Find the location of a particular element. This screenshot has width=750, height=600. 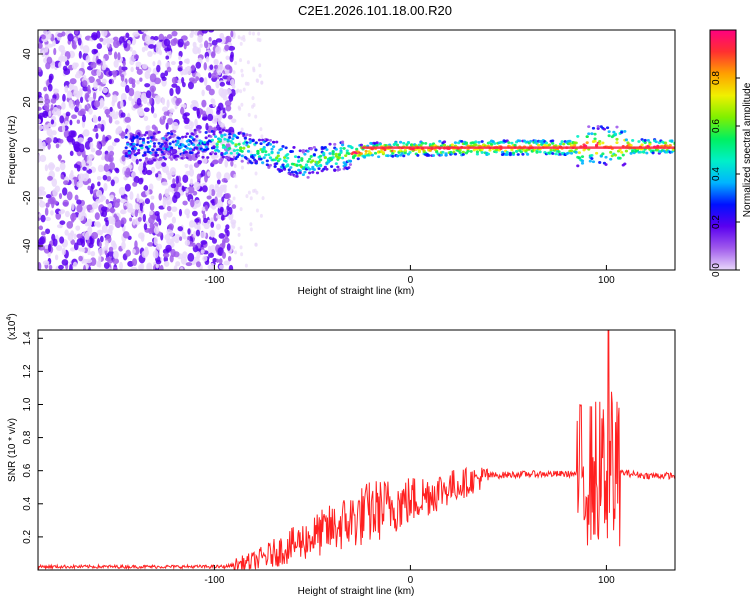

spectrogram-ylabel: Frequency (Hz) is located at coordinates (12, 150).